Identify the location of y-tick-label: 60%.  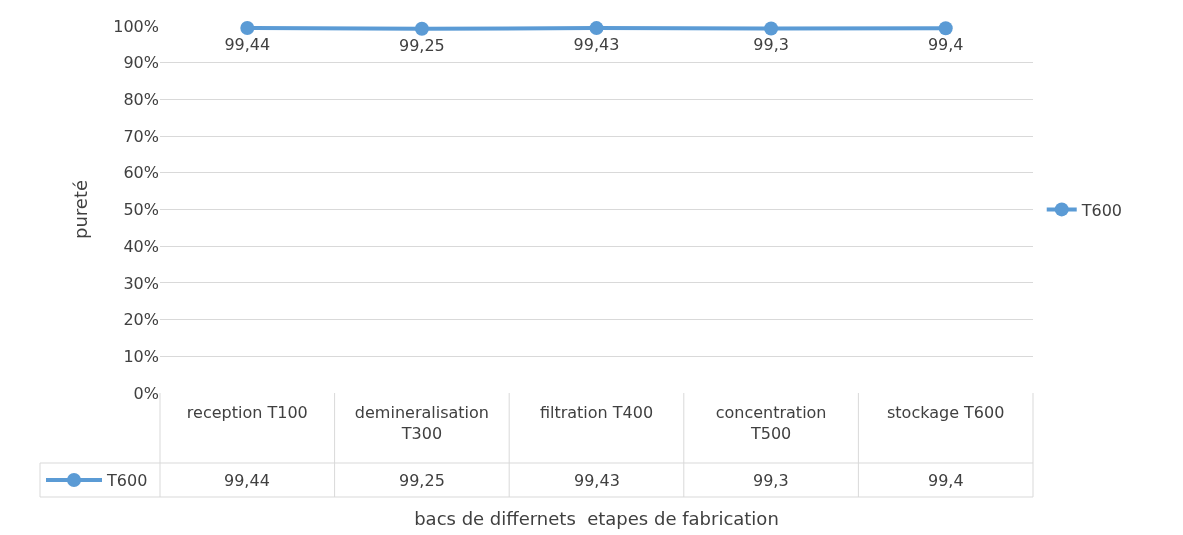
(141, 173).